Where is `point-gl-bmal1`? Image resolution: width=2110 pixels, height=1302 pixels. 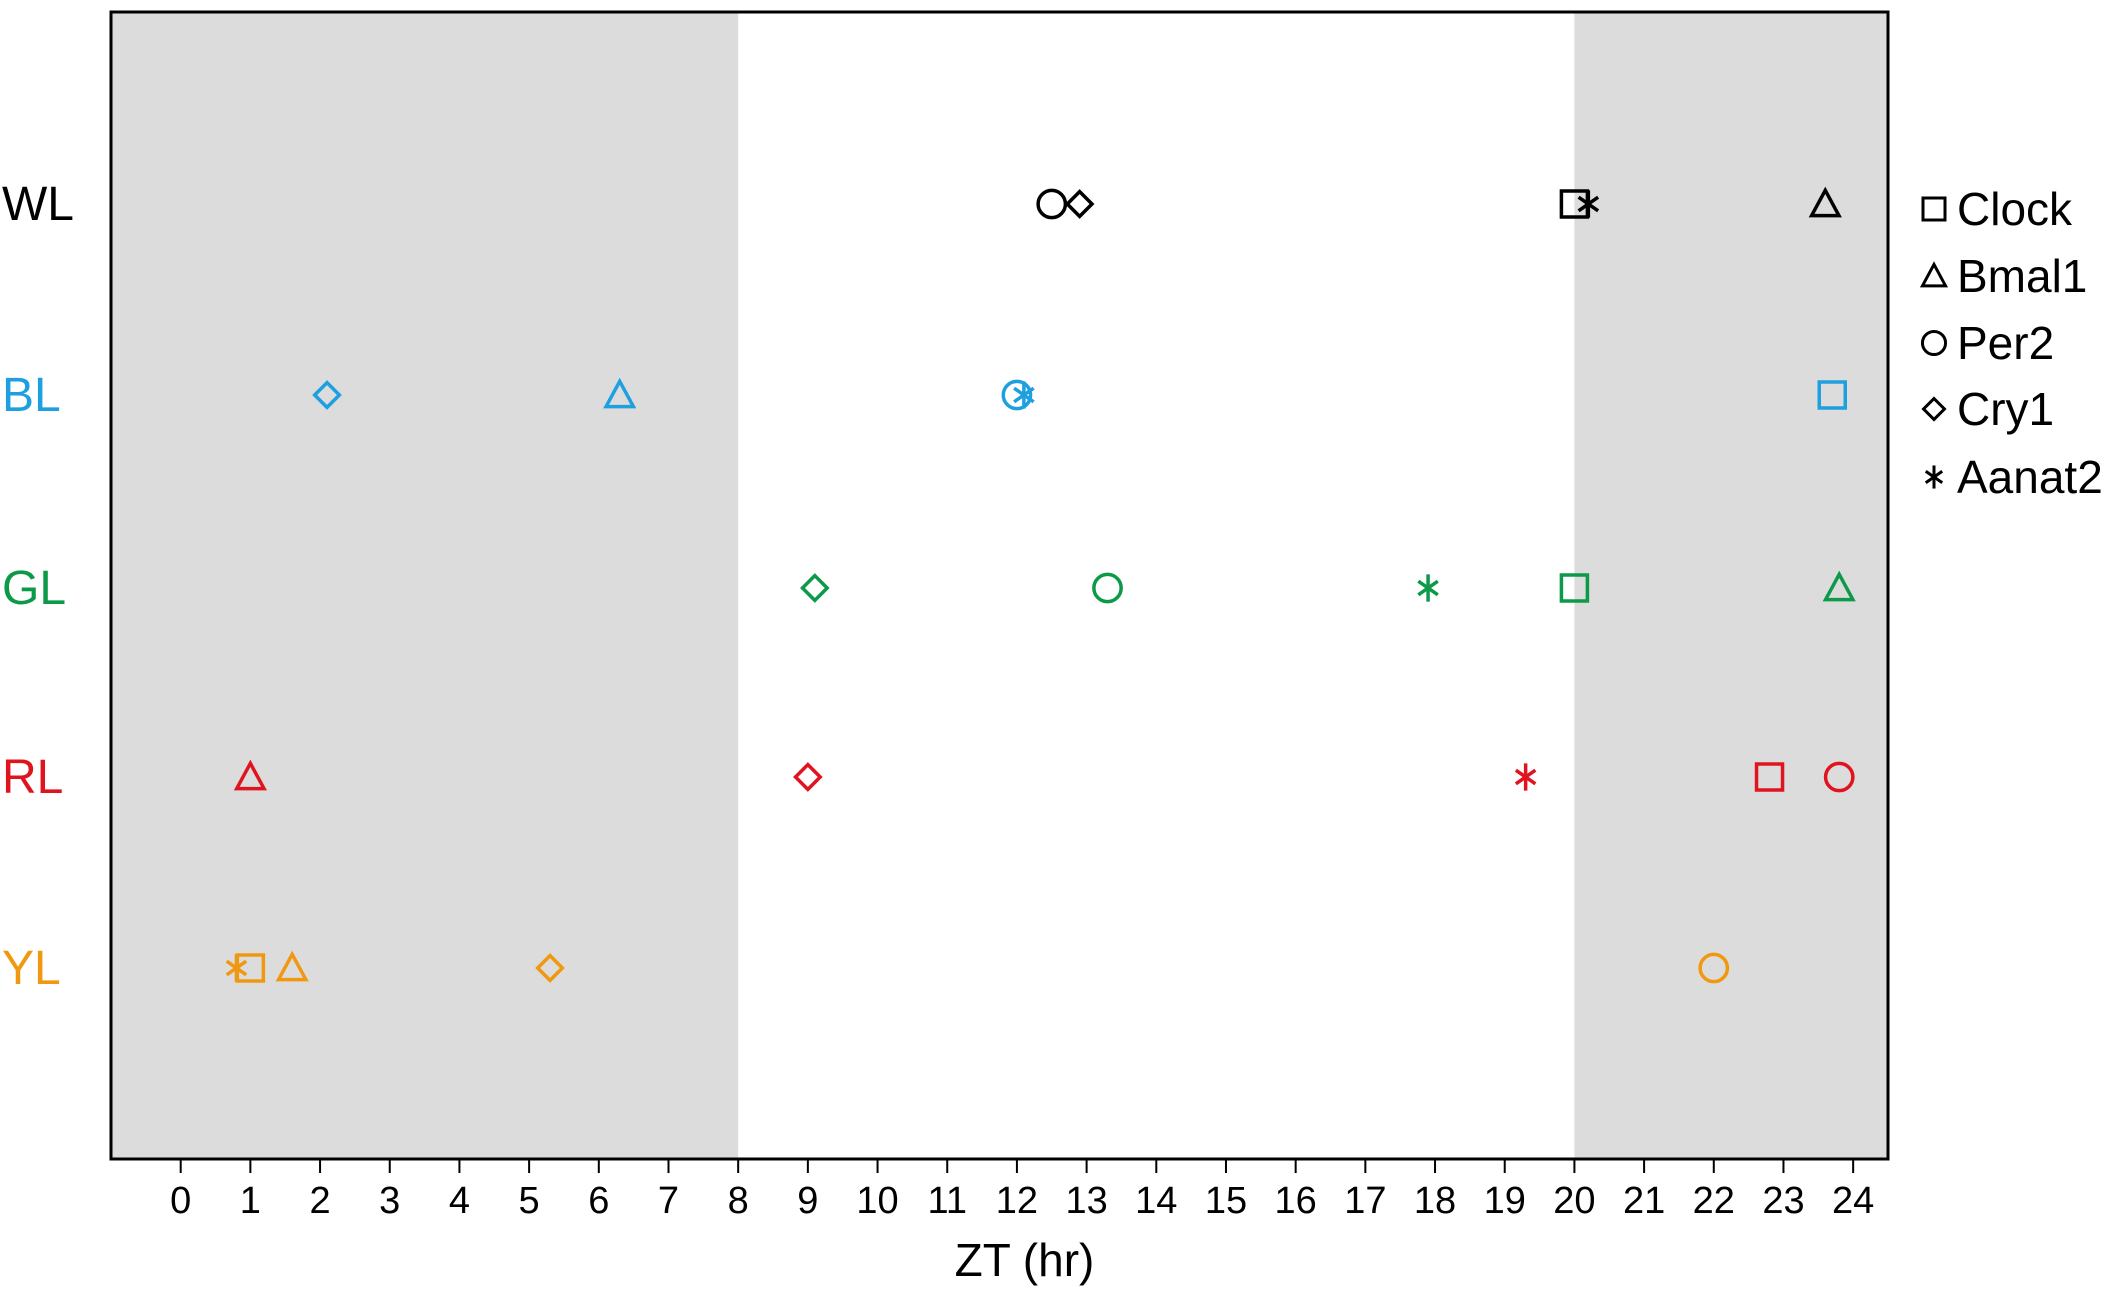 point-gl-bmal1 is located at coordinates (1839, 586).